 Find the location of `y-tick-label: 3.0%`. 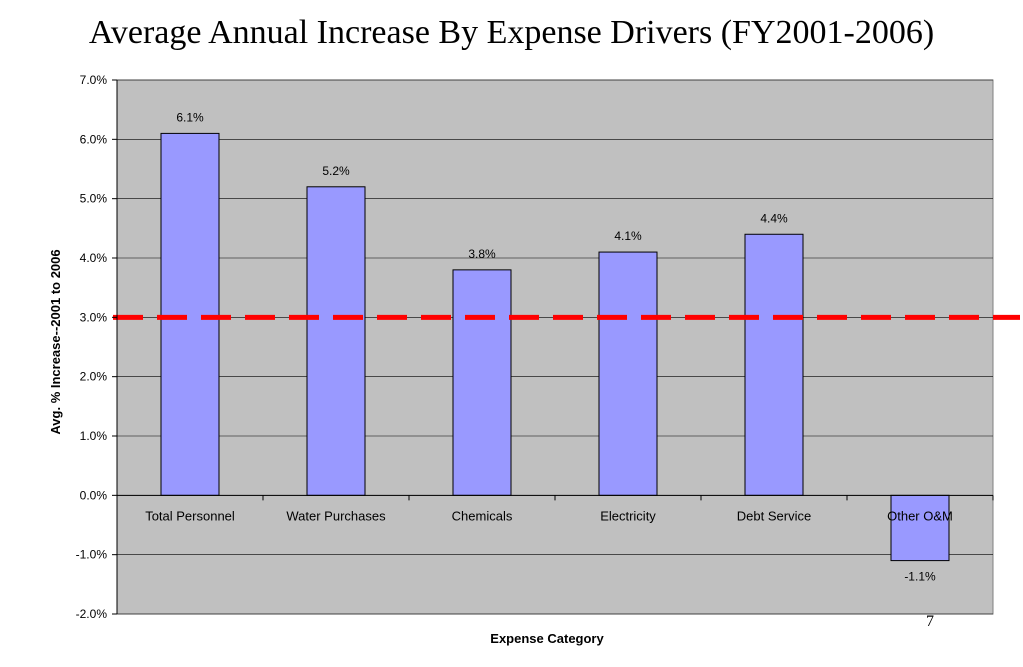

y-tick-label: 3.0% is located at coordinates (94, 317).